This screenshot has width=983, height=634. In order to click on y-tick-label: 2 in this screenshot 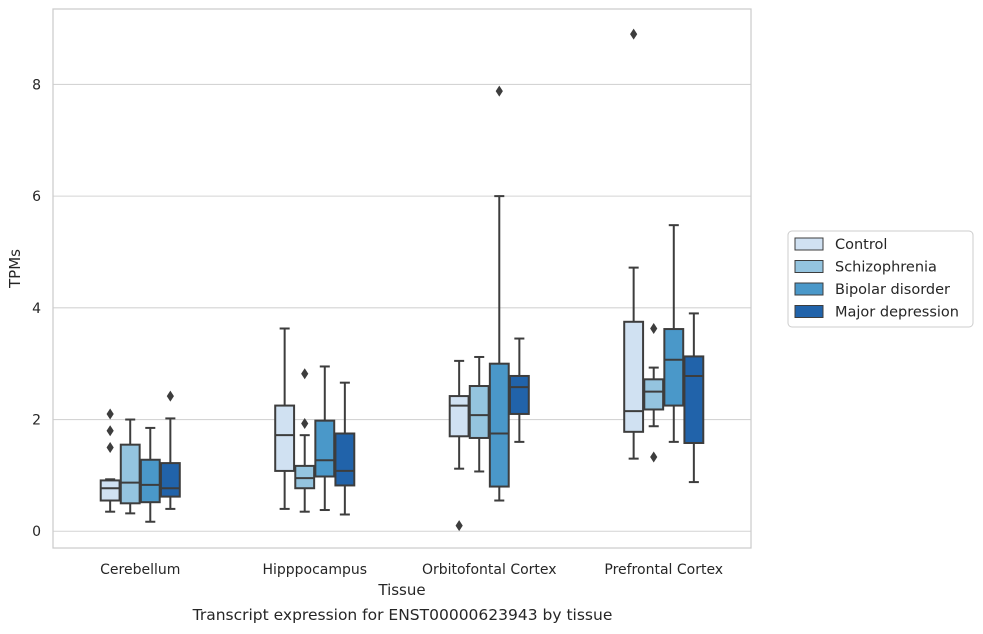, I will do `click(36, 421)`.